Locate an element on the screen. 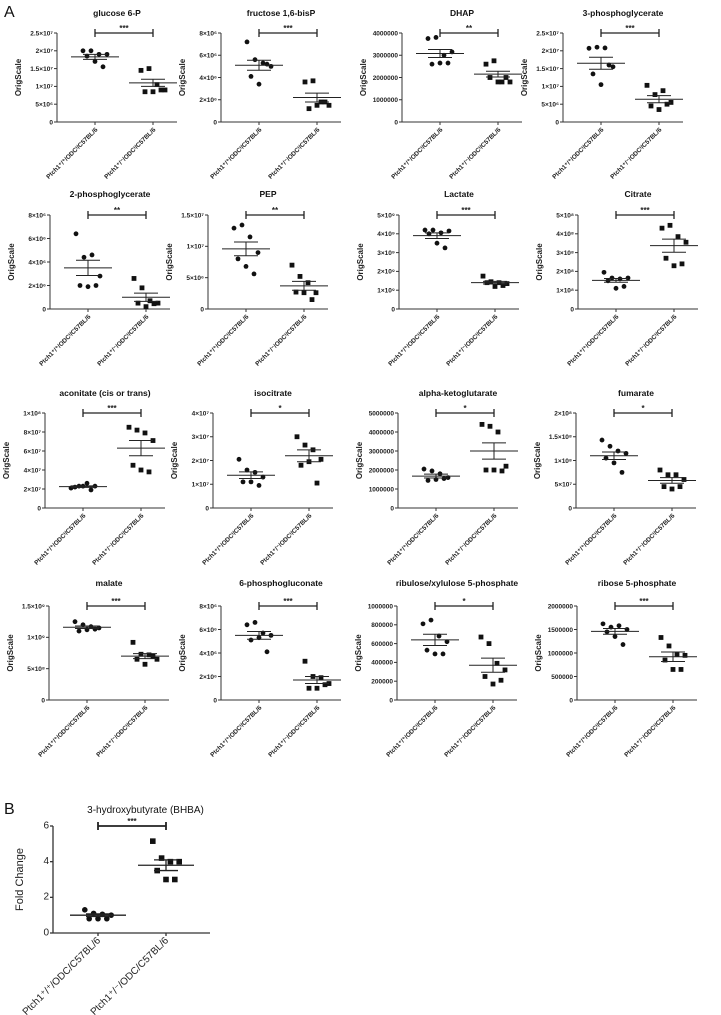 This screenshot has height=1015, width=721. y-tick-label: 2×10⁹ is located at coordinates (386, 272).